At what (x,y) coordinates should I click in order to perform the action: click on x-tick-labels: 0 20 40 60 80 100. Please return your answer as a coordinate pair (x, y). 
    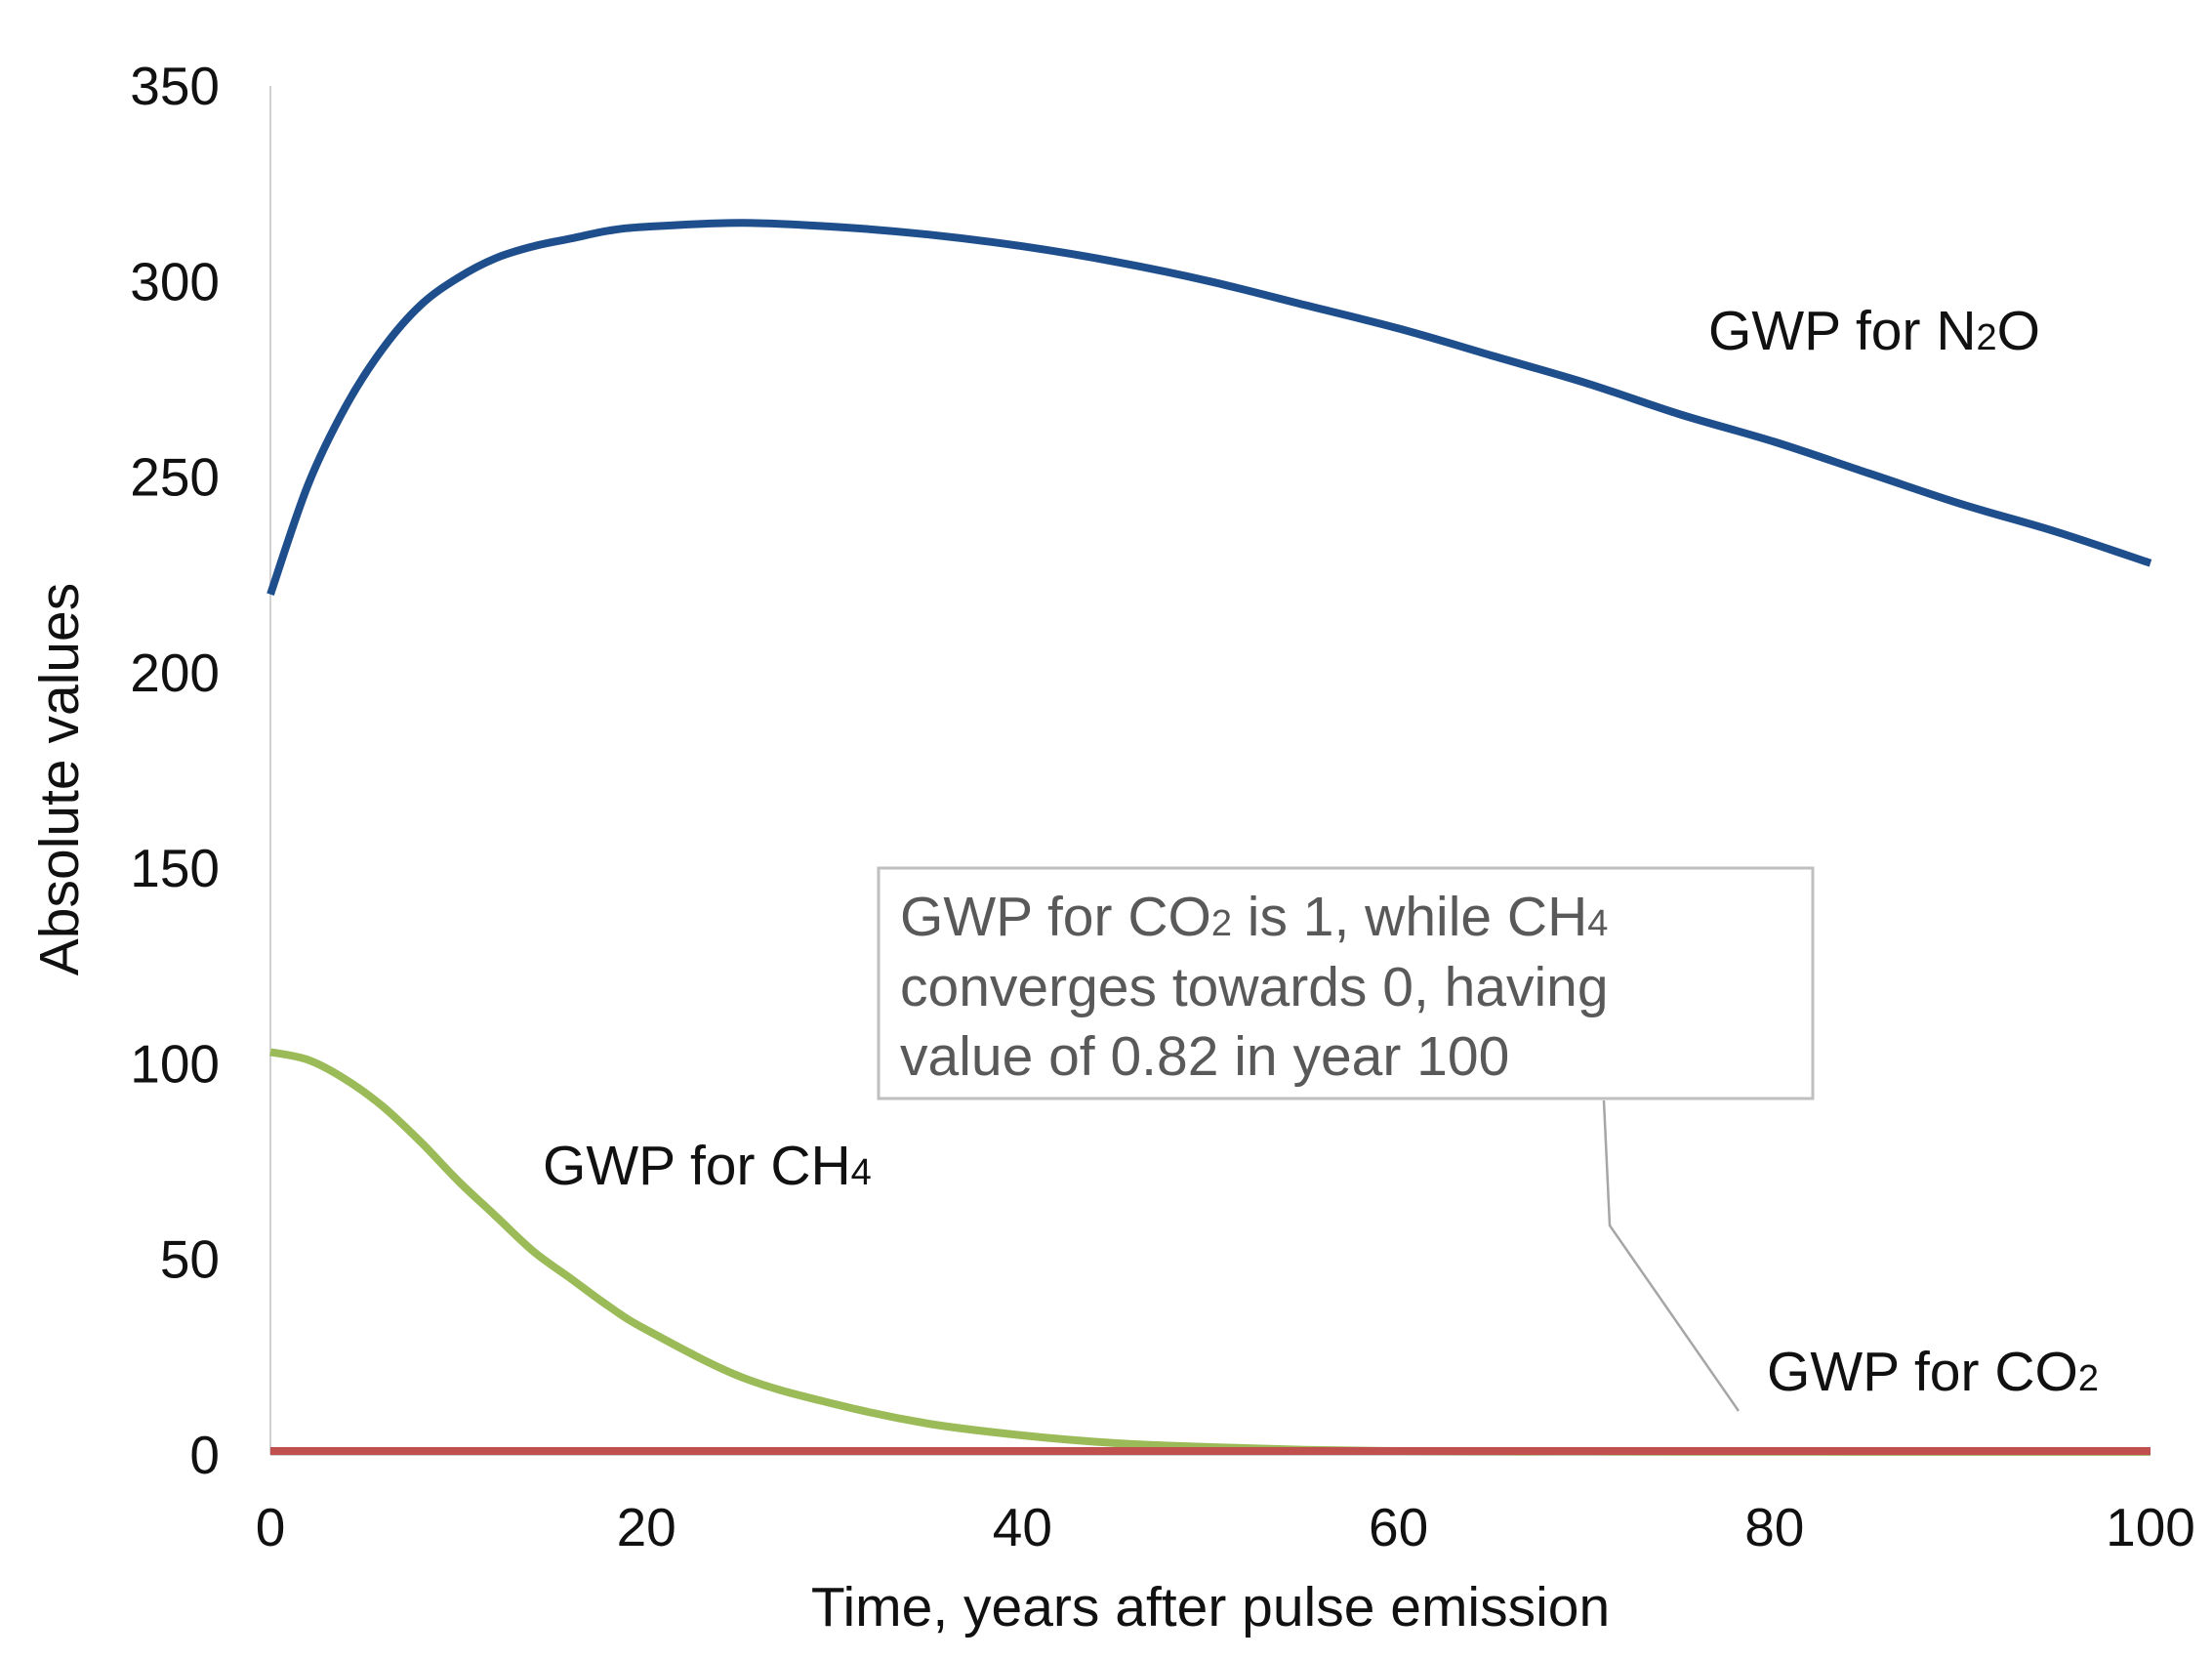
    Looking at the image, I should click on (1225, 1527).